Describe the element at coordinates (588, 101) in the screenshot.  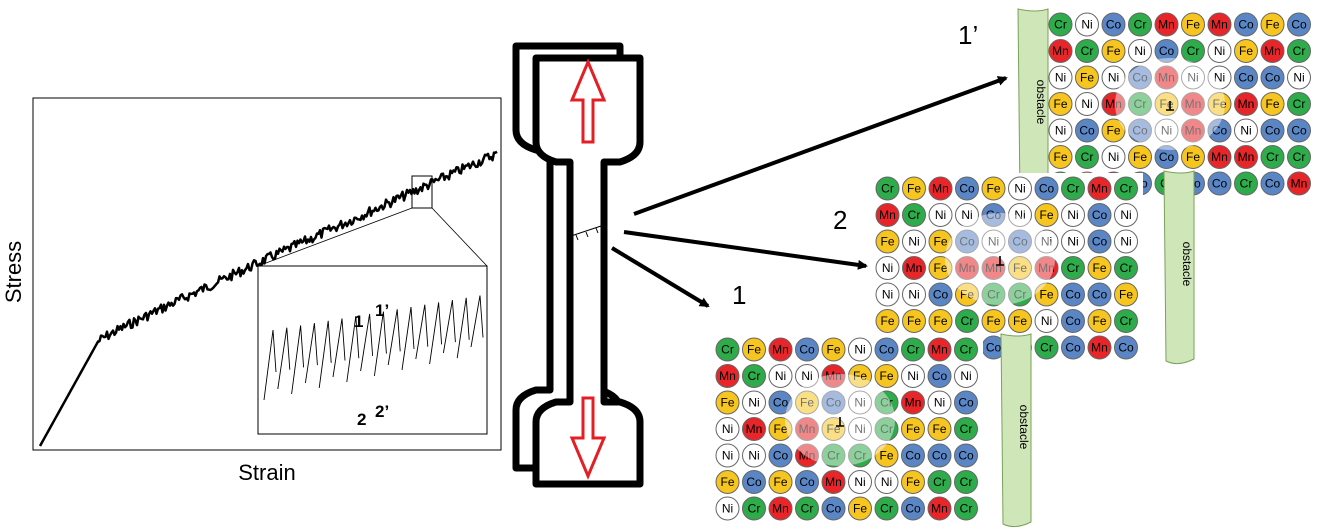
I see `tension-arrow-up-icon` at that location.